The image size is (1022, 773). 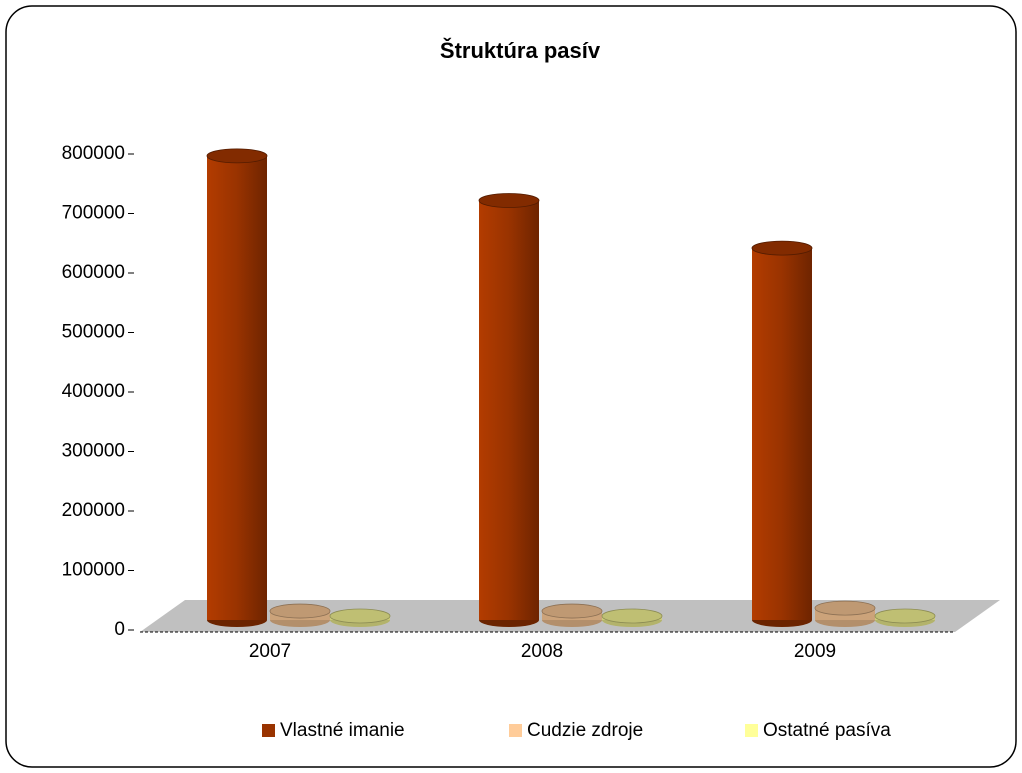 I want to click on y-tick-label: 100000, so click(x=93, y=570).